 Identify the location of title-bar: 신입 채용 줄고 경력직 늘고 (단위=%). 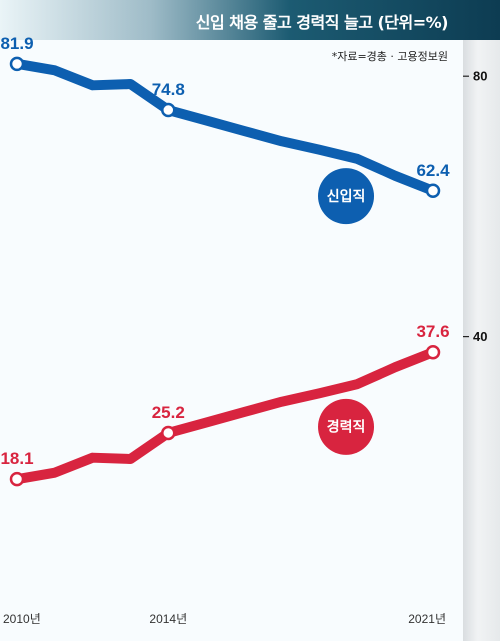
(250, 20).